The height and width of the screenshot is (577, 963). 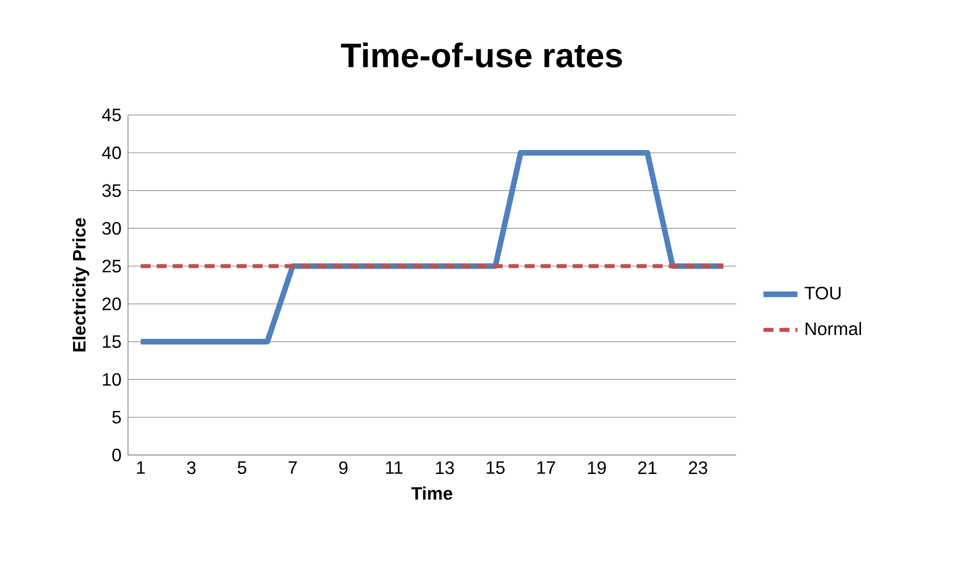 What do you see at coordinates (242, 467) in the screenshot?
I see `x-tick-label: 5` at bounding box center [242, 467].